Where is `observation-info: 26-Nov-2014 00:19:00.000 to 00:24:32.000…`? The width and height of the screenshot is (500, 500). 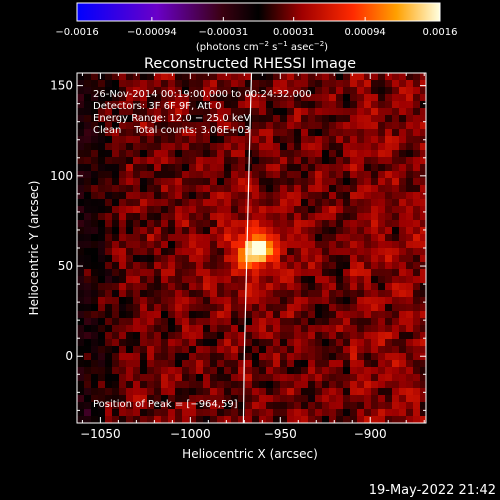 observation-info: 26-Nov-2014 00:19:00.000 to 00:24:32.000… is located at coordinates (202, 112).